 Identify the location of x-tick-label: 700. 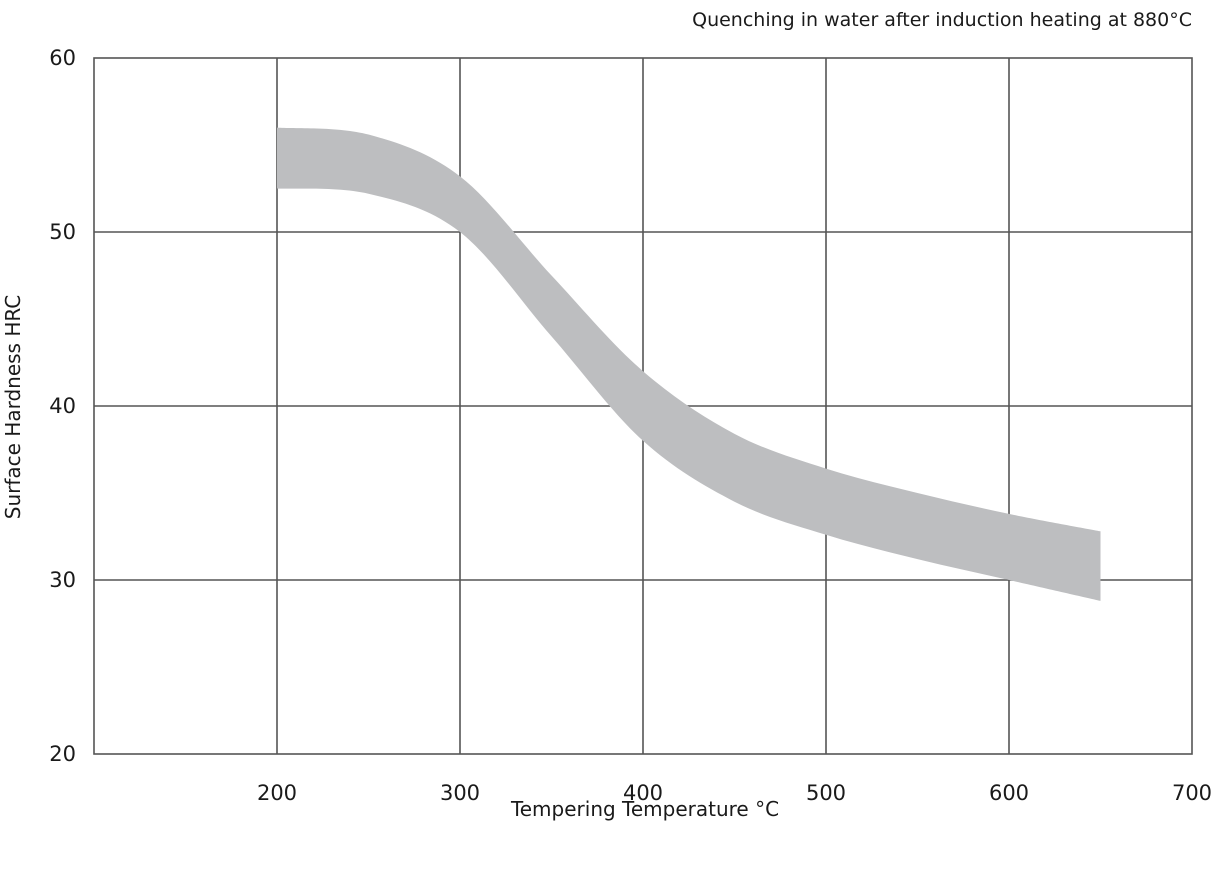
(1192, 793).